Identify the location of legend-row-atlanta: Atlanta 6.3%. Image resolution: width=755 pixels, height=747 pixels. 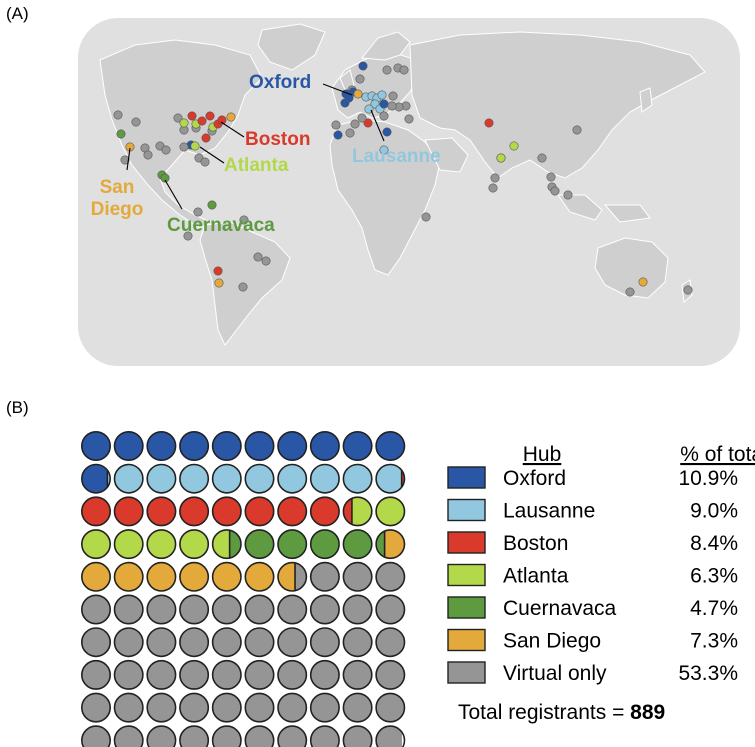
(592, 575).